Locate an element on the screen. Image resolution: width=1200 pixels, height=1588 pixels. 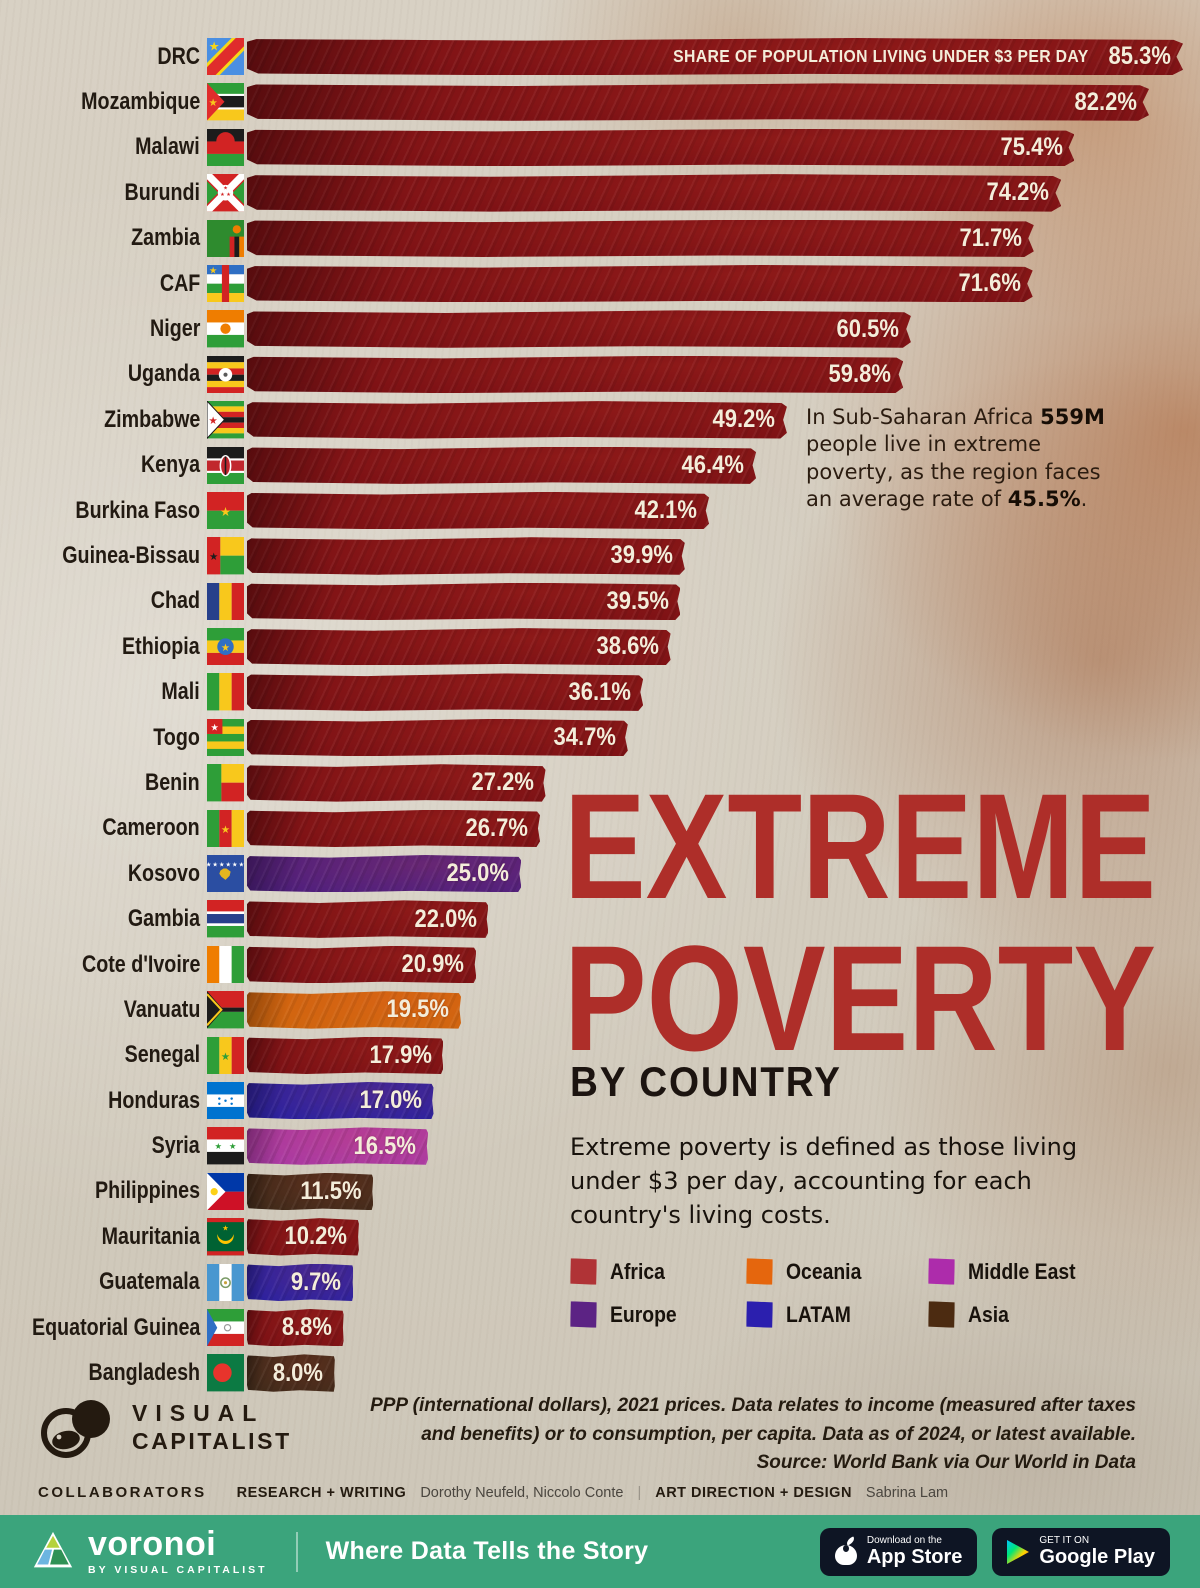
source-line: Source: World Bank via Our World in Data is located at coordinates (946, 1462).